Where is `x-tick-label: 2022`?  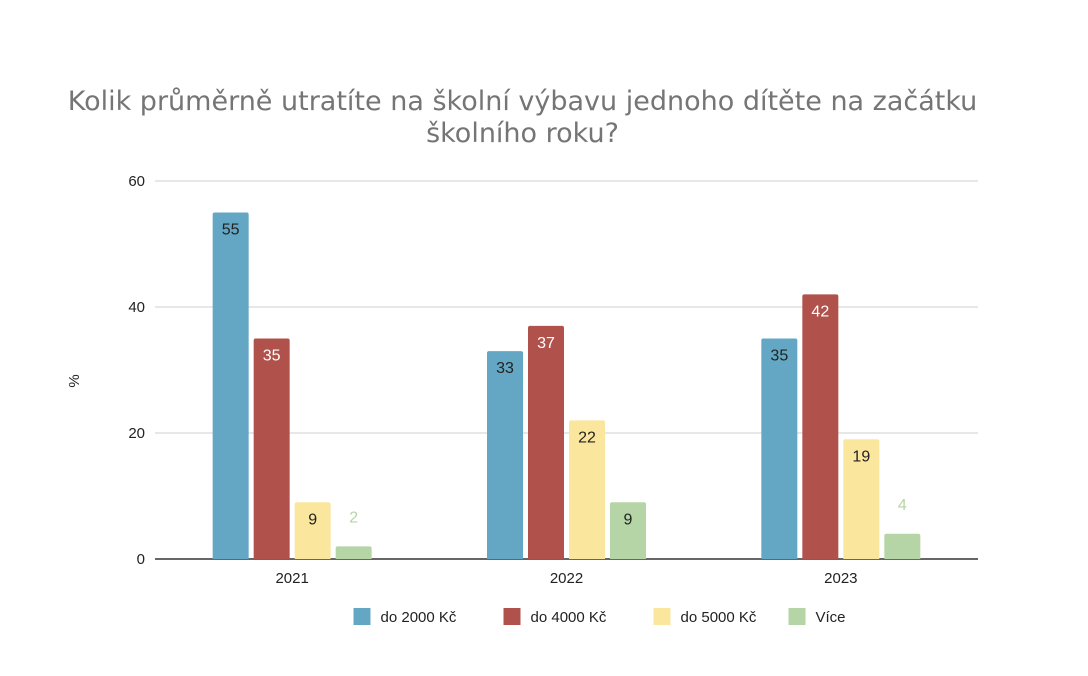
x-tick-label: 2022 is located at coordinates (566, 578).